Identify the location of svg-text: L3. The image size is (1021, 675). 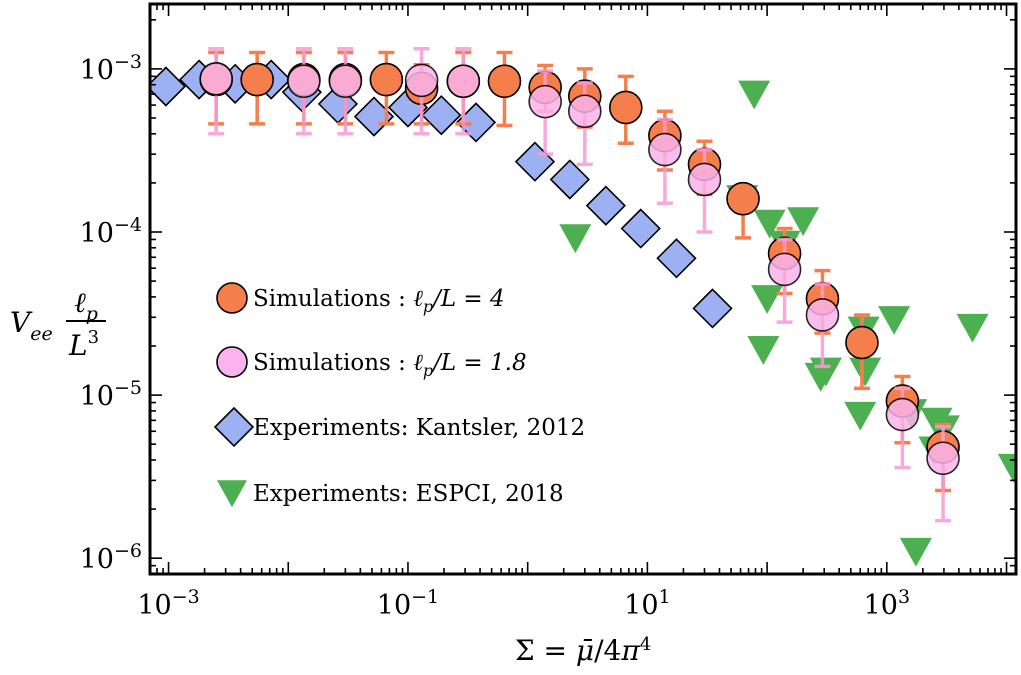
(83, 344).